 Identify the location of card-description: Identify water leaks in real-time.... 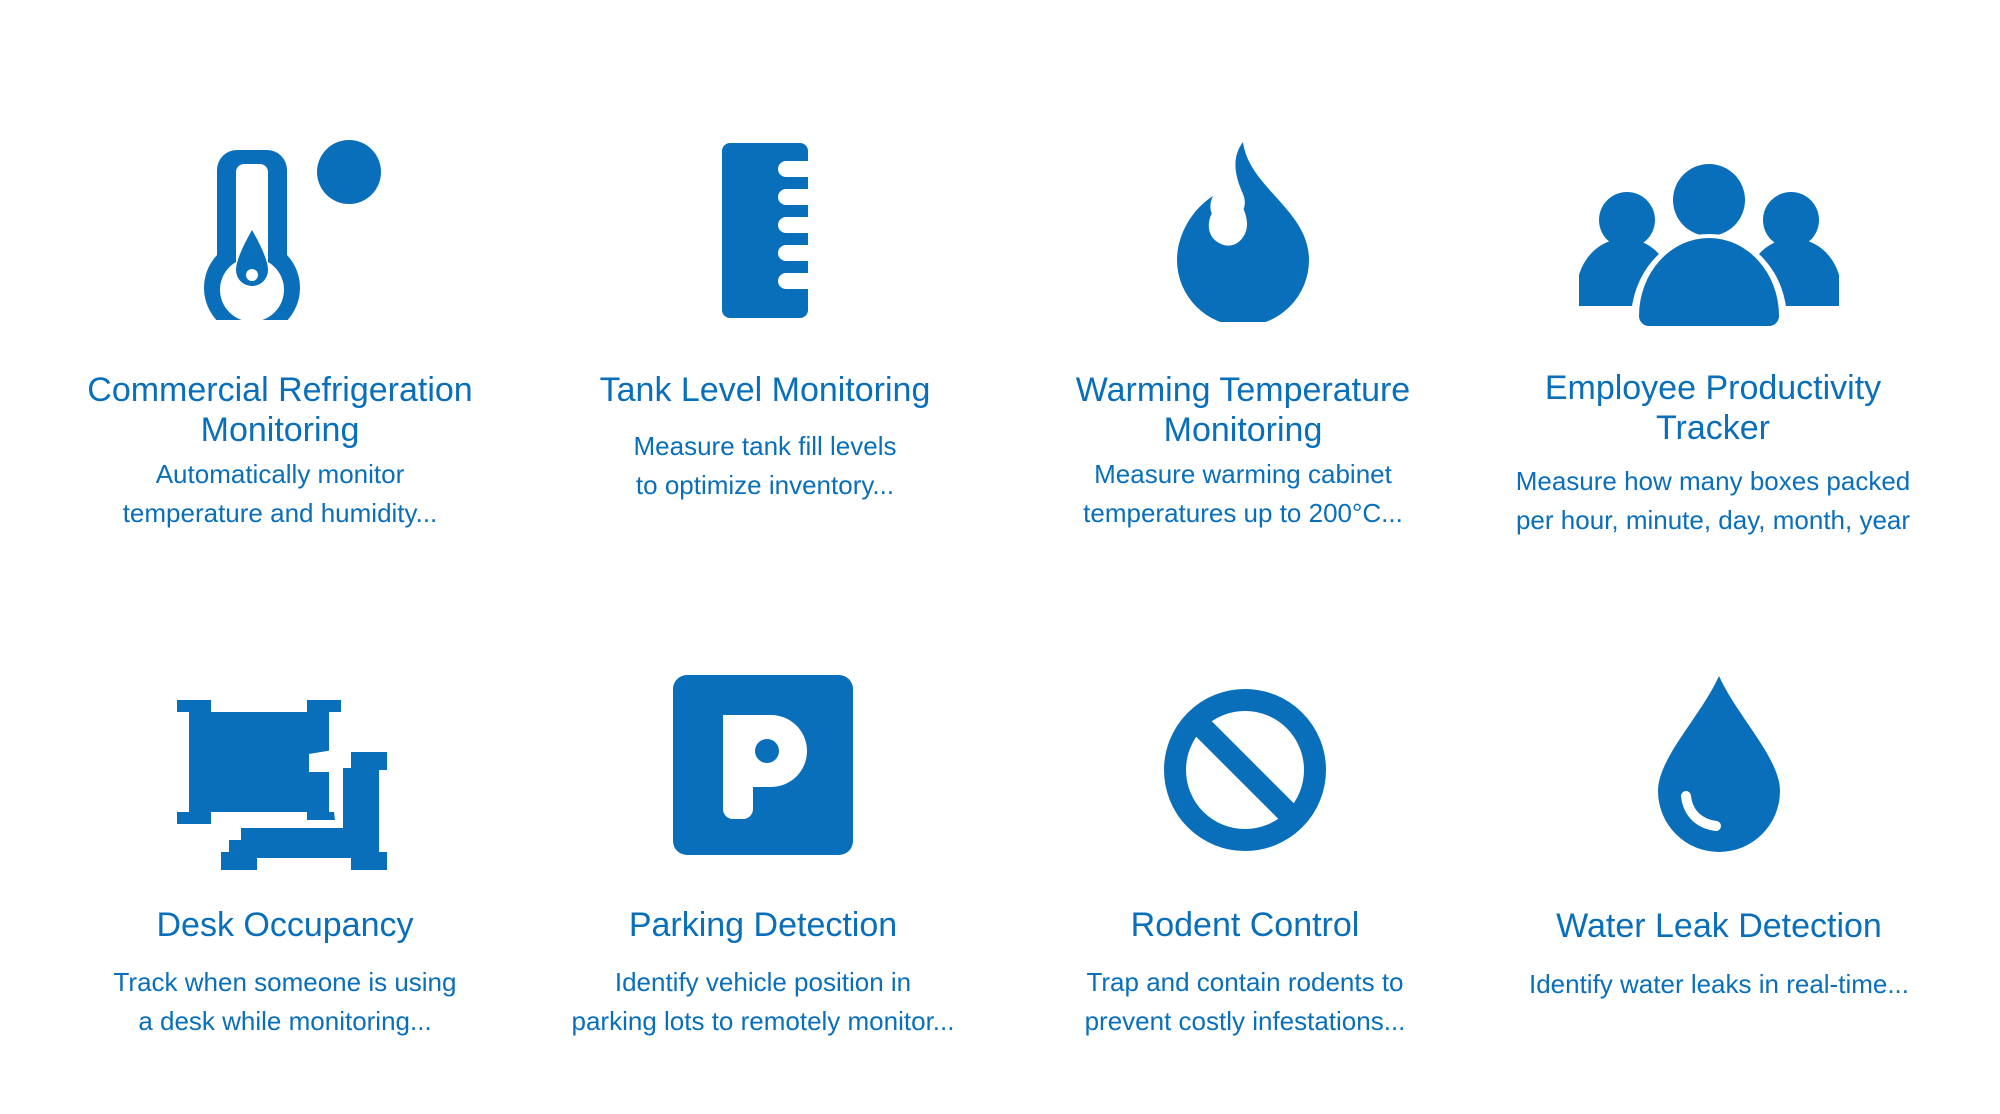
(1719, 984).